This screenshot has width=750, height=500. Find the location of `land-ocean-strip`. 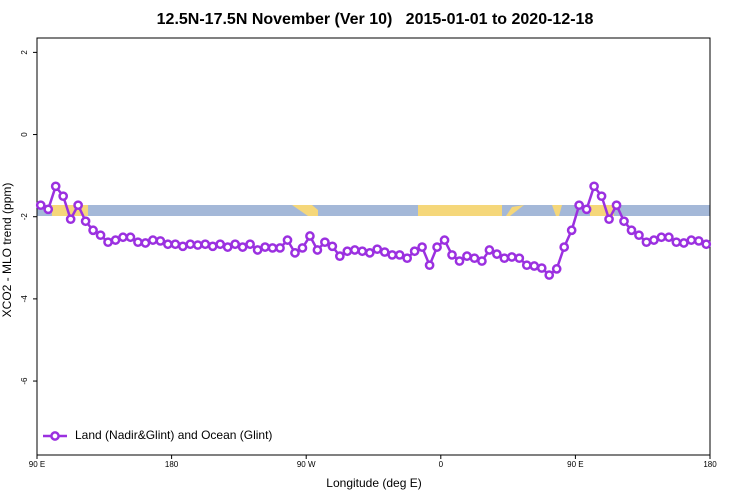

land-ocean-strip is located at coordinates (373, 210).